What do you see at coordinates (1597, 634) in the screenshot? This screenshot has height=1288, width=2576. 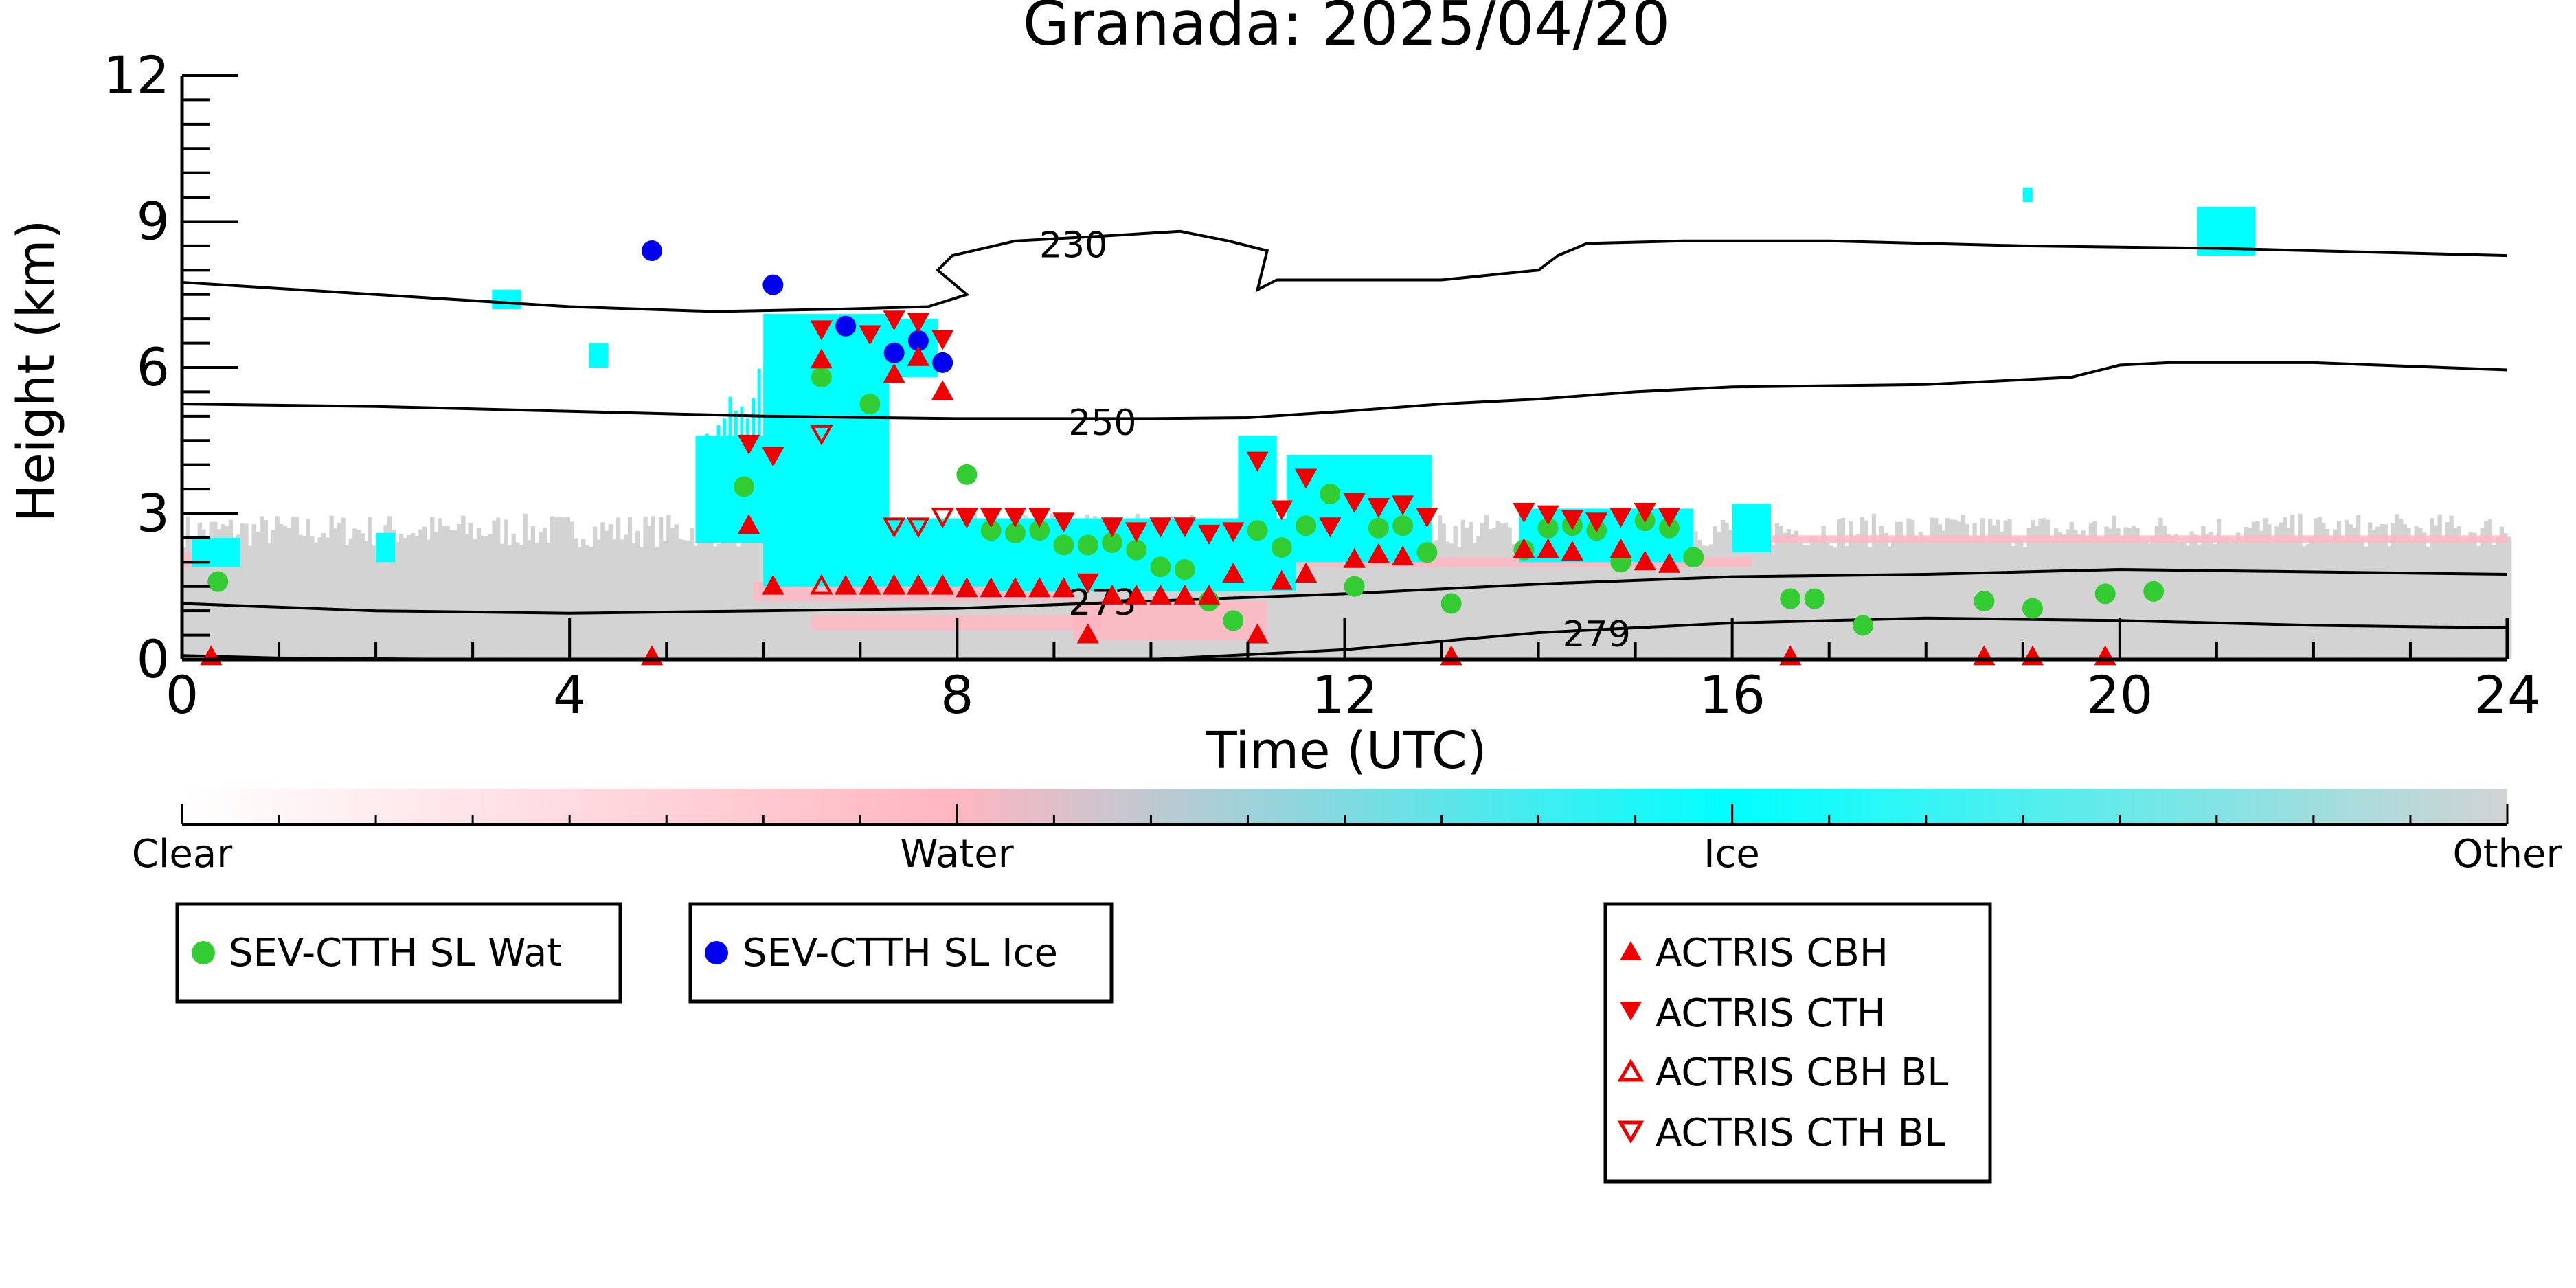 I see `contour-label-279: 279` at bounding box center [1597, 634].